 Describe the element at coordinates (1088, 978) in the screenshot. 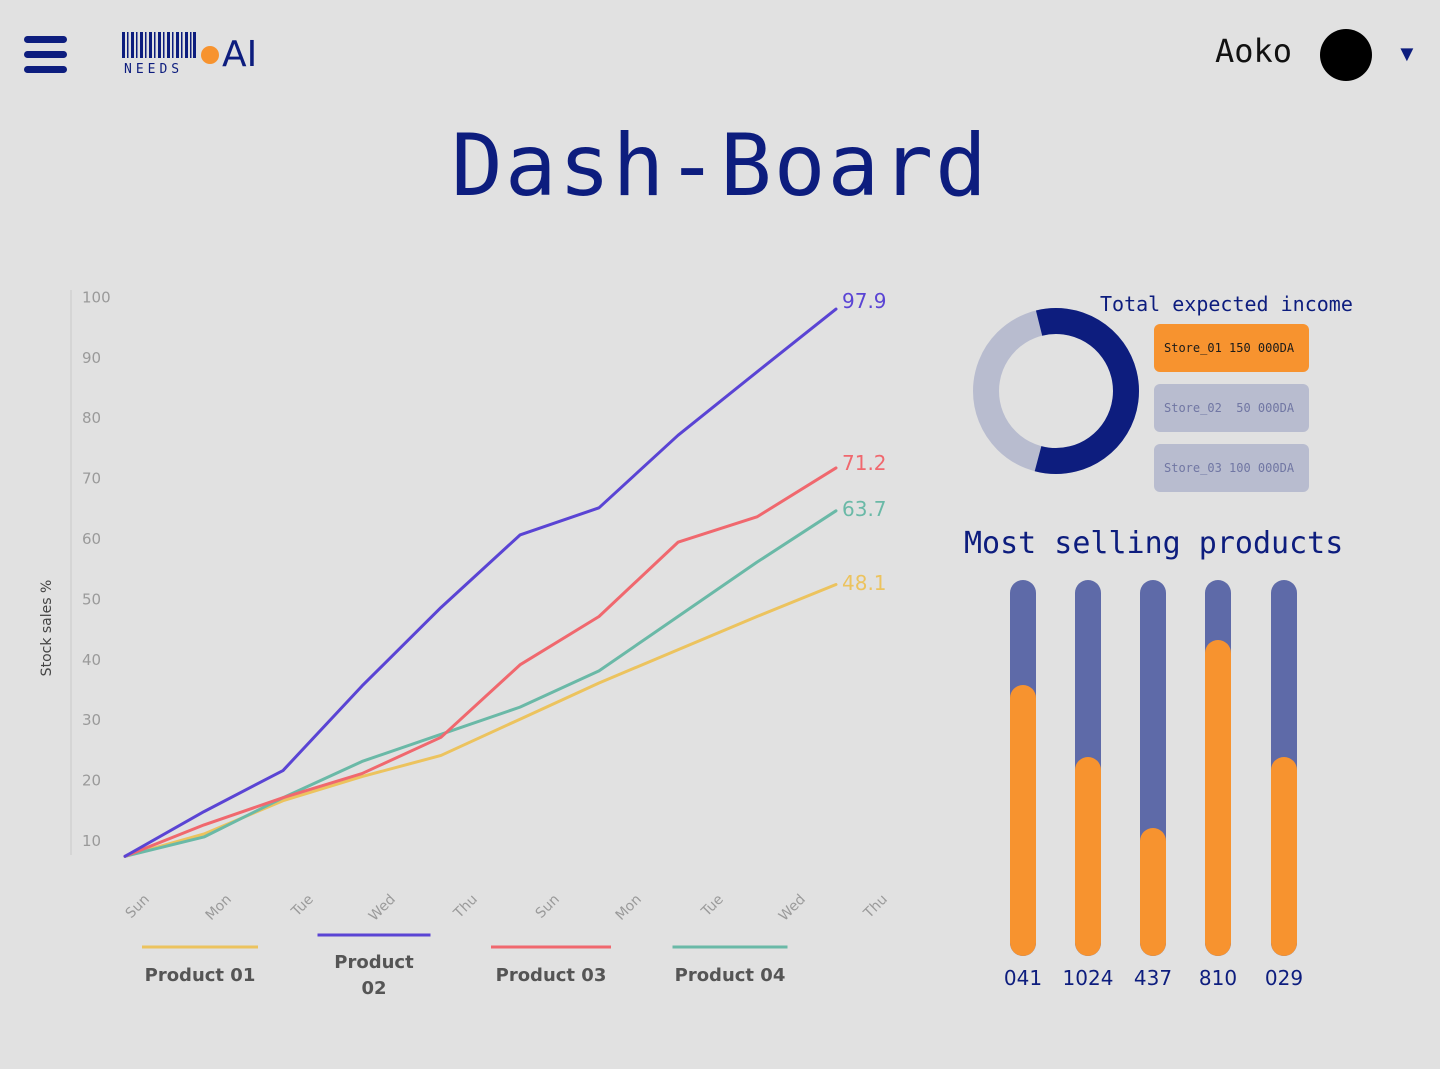

I see `bar-label: 1024` at that location.